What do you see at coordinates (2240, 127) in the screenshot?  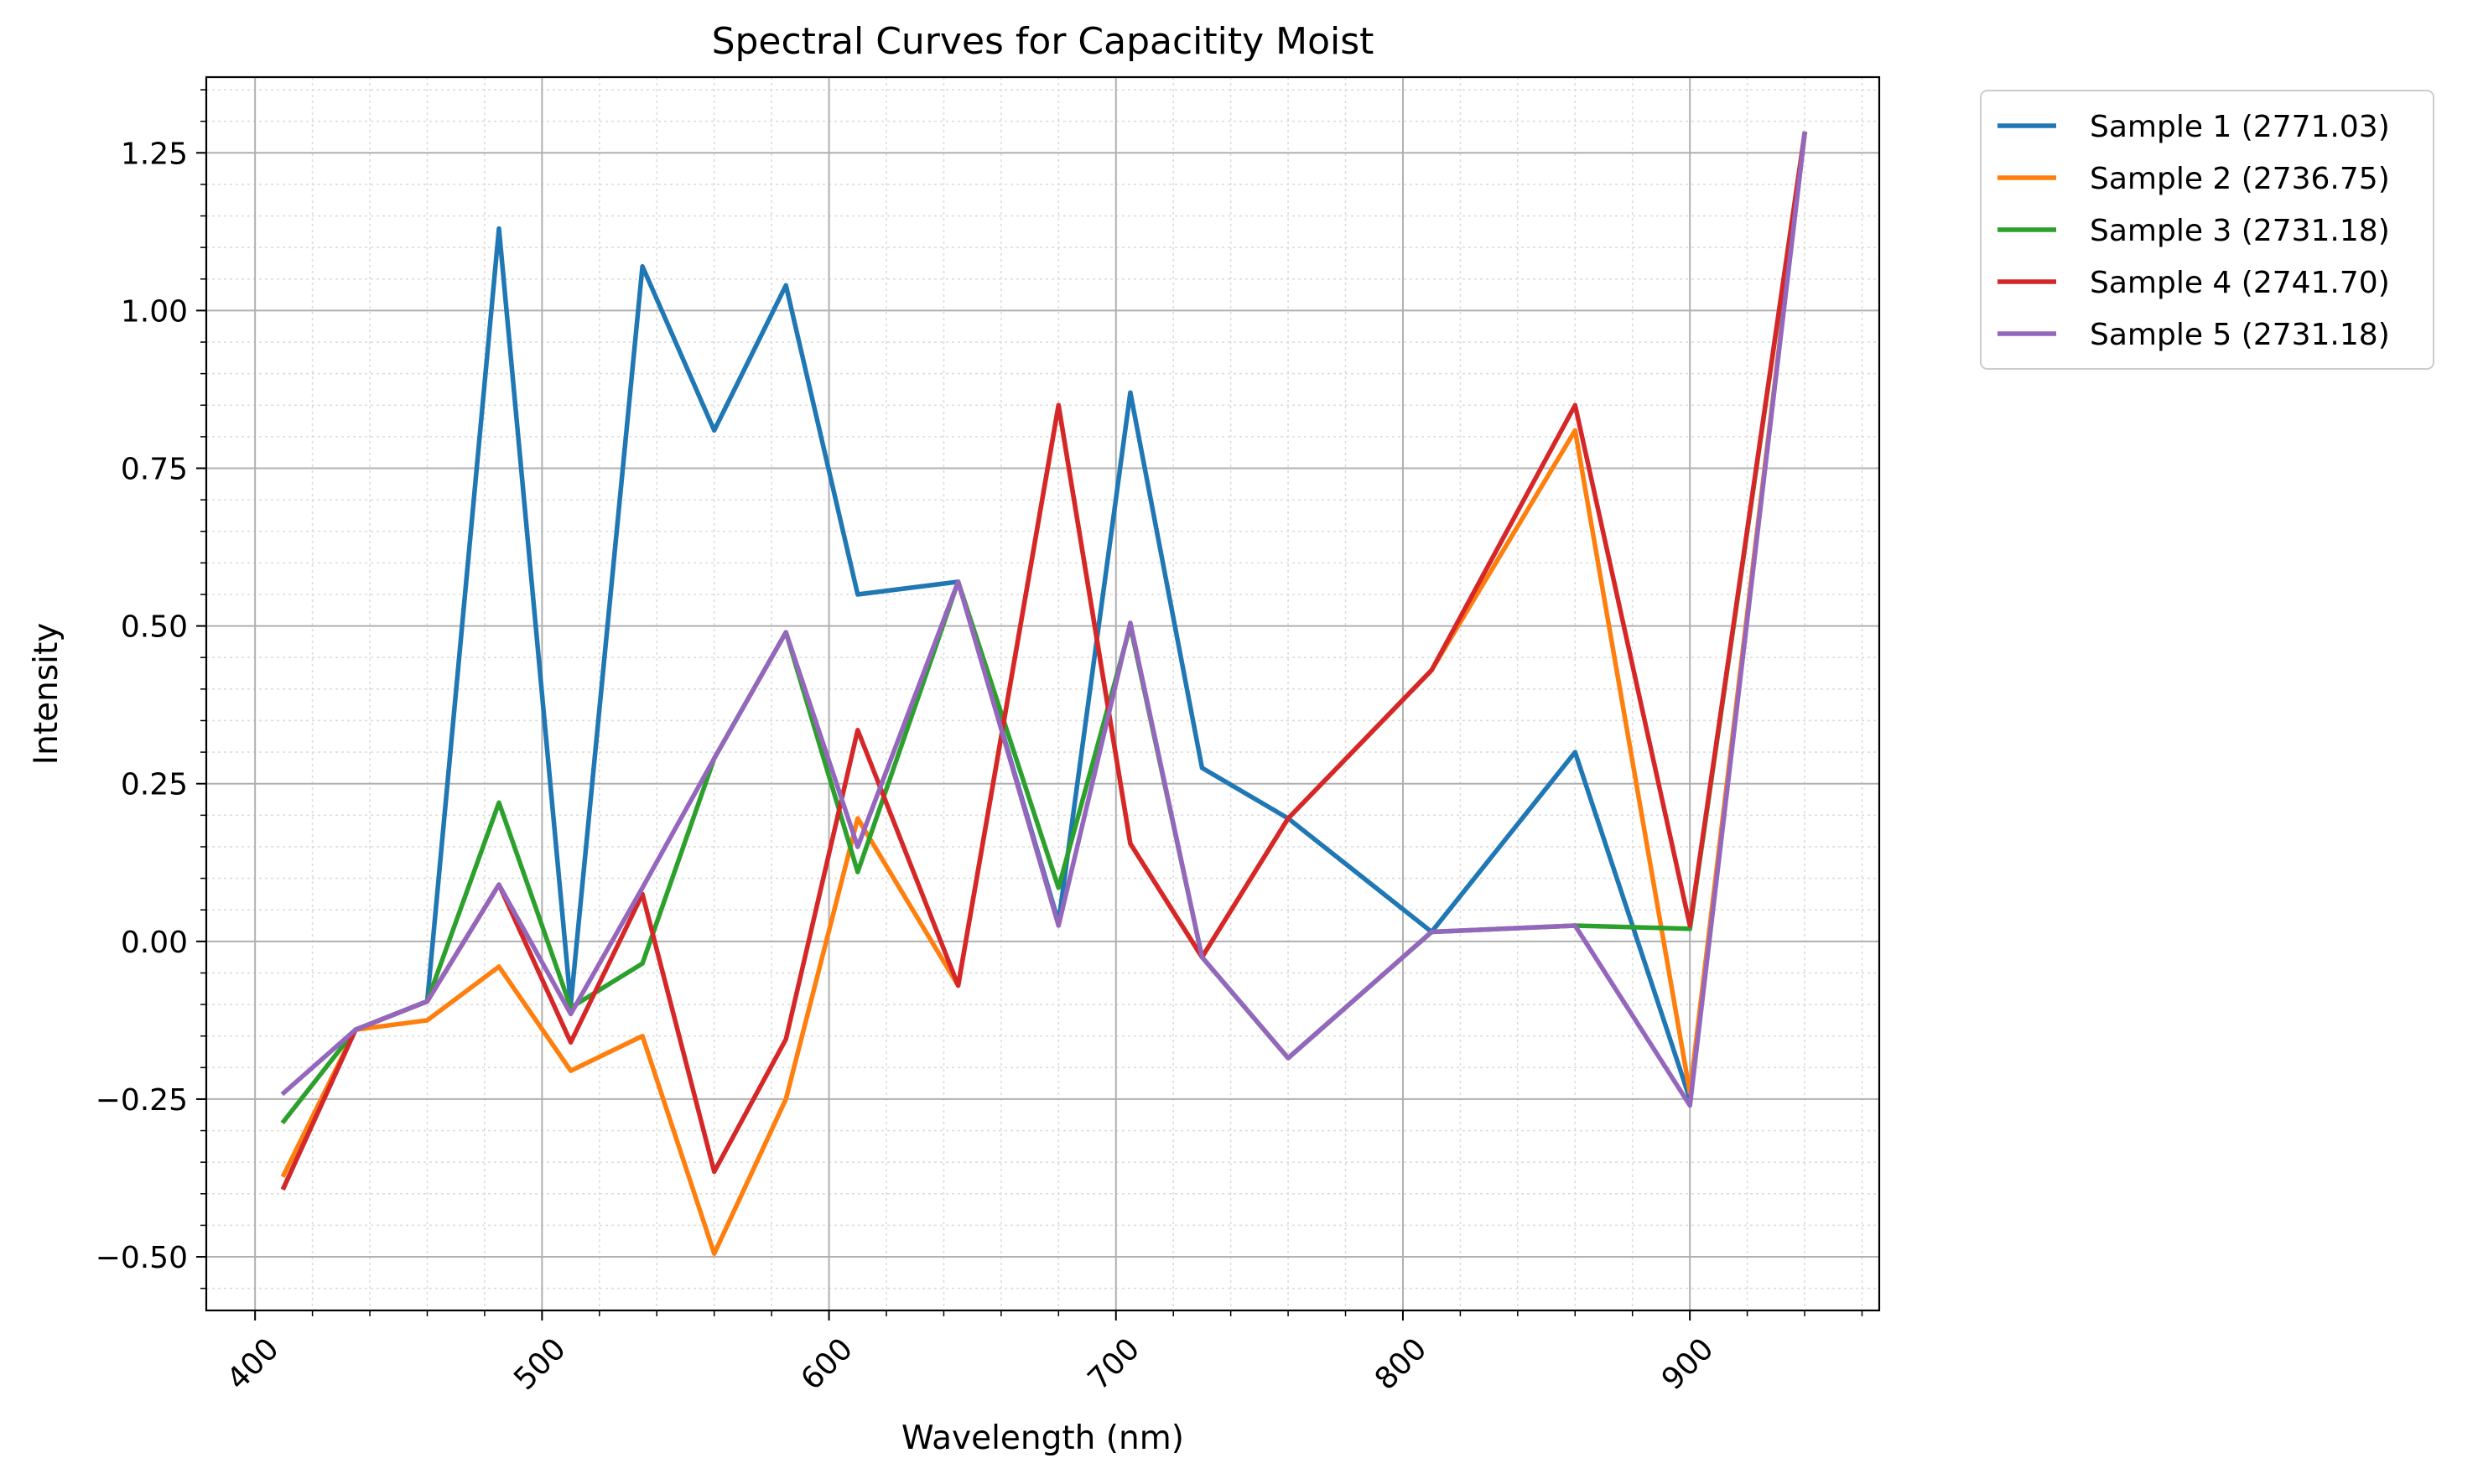 I see `legend-label-1: Sample 1 (2771.03)` at bounding box center [2240, 127].